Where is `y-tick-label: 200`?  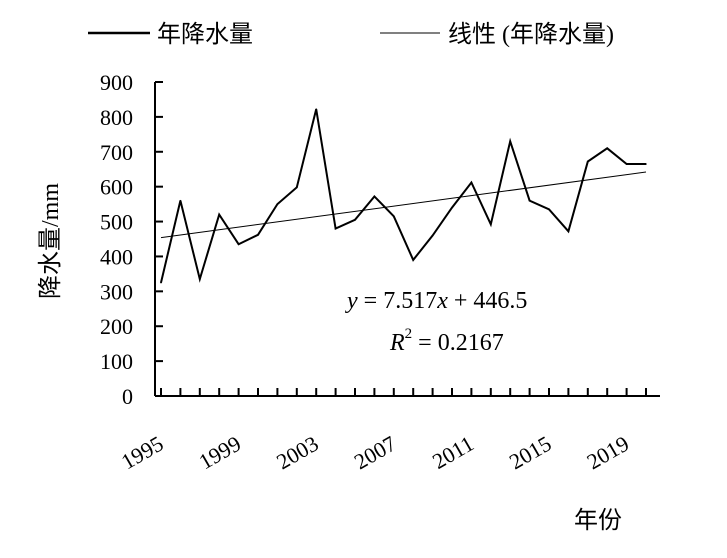 y-tick-label: 200 is located at coordinates (116, 326).